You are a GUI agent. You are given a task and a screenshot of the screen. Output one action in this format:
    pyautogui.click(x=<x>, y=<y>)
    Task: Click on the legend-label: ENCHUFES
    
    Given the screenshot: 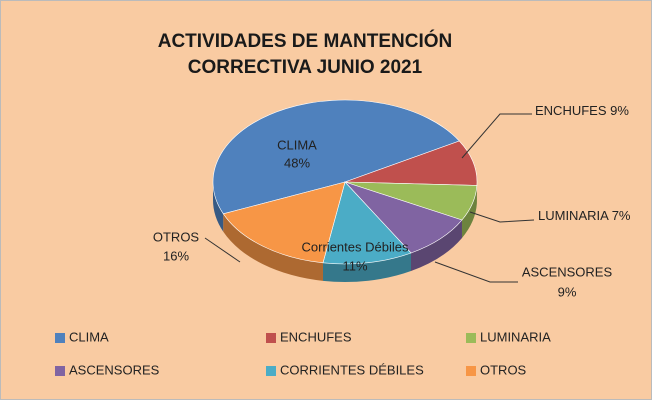 What is the action you would take?
    pyautogui.click(x=316, y=336)
    